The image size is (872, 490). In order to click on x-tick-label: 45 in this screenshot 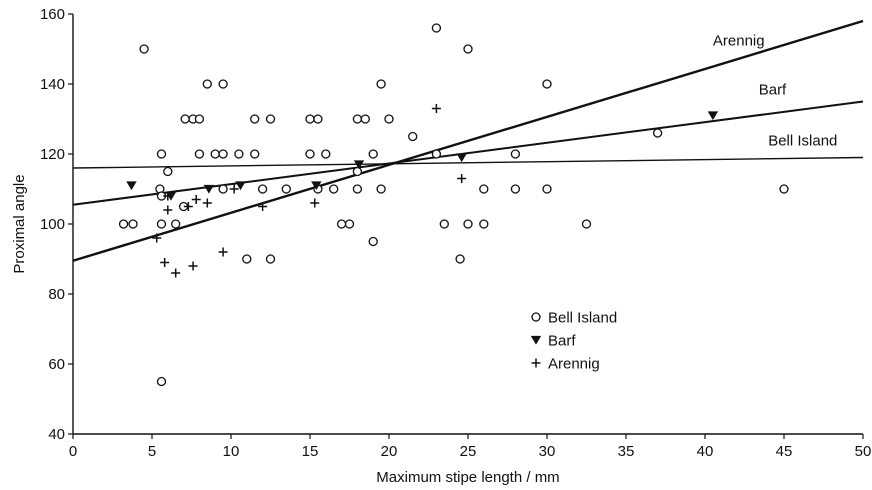, I will do `click(784, 451)`.